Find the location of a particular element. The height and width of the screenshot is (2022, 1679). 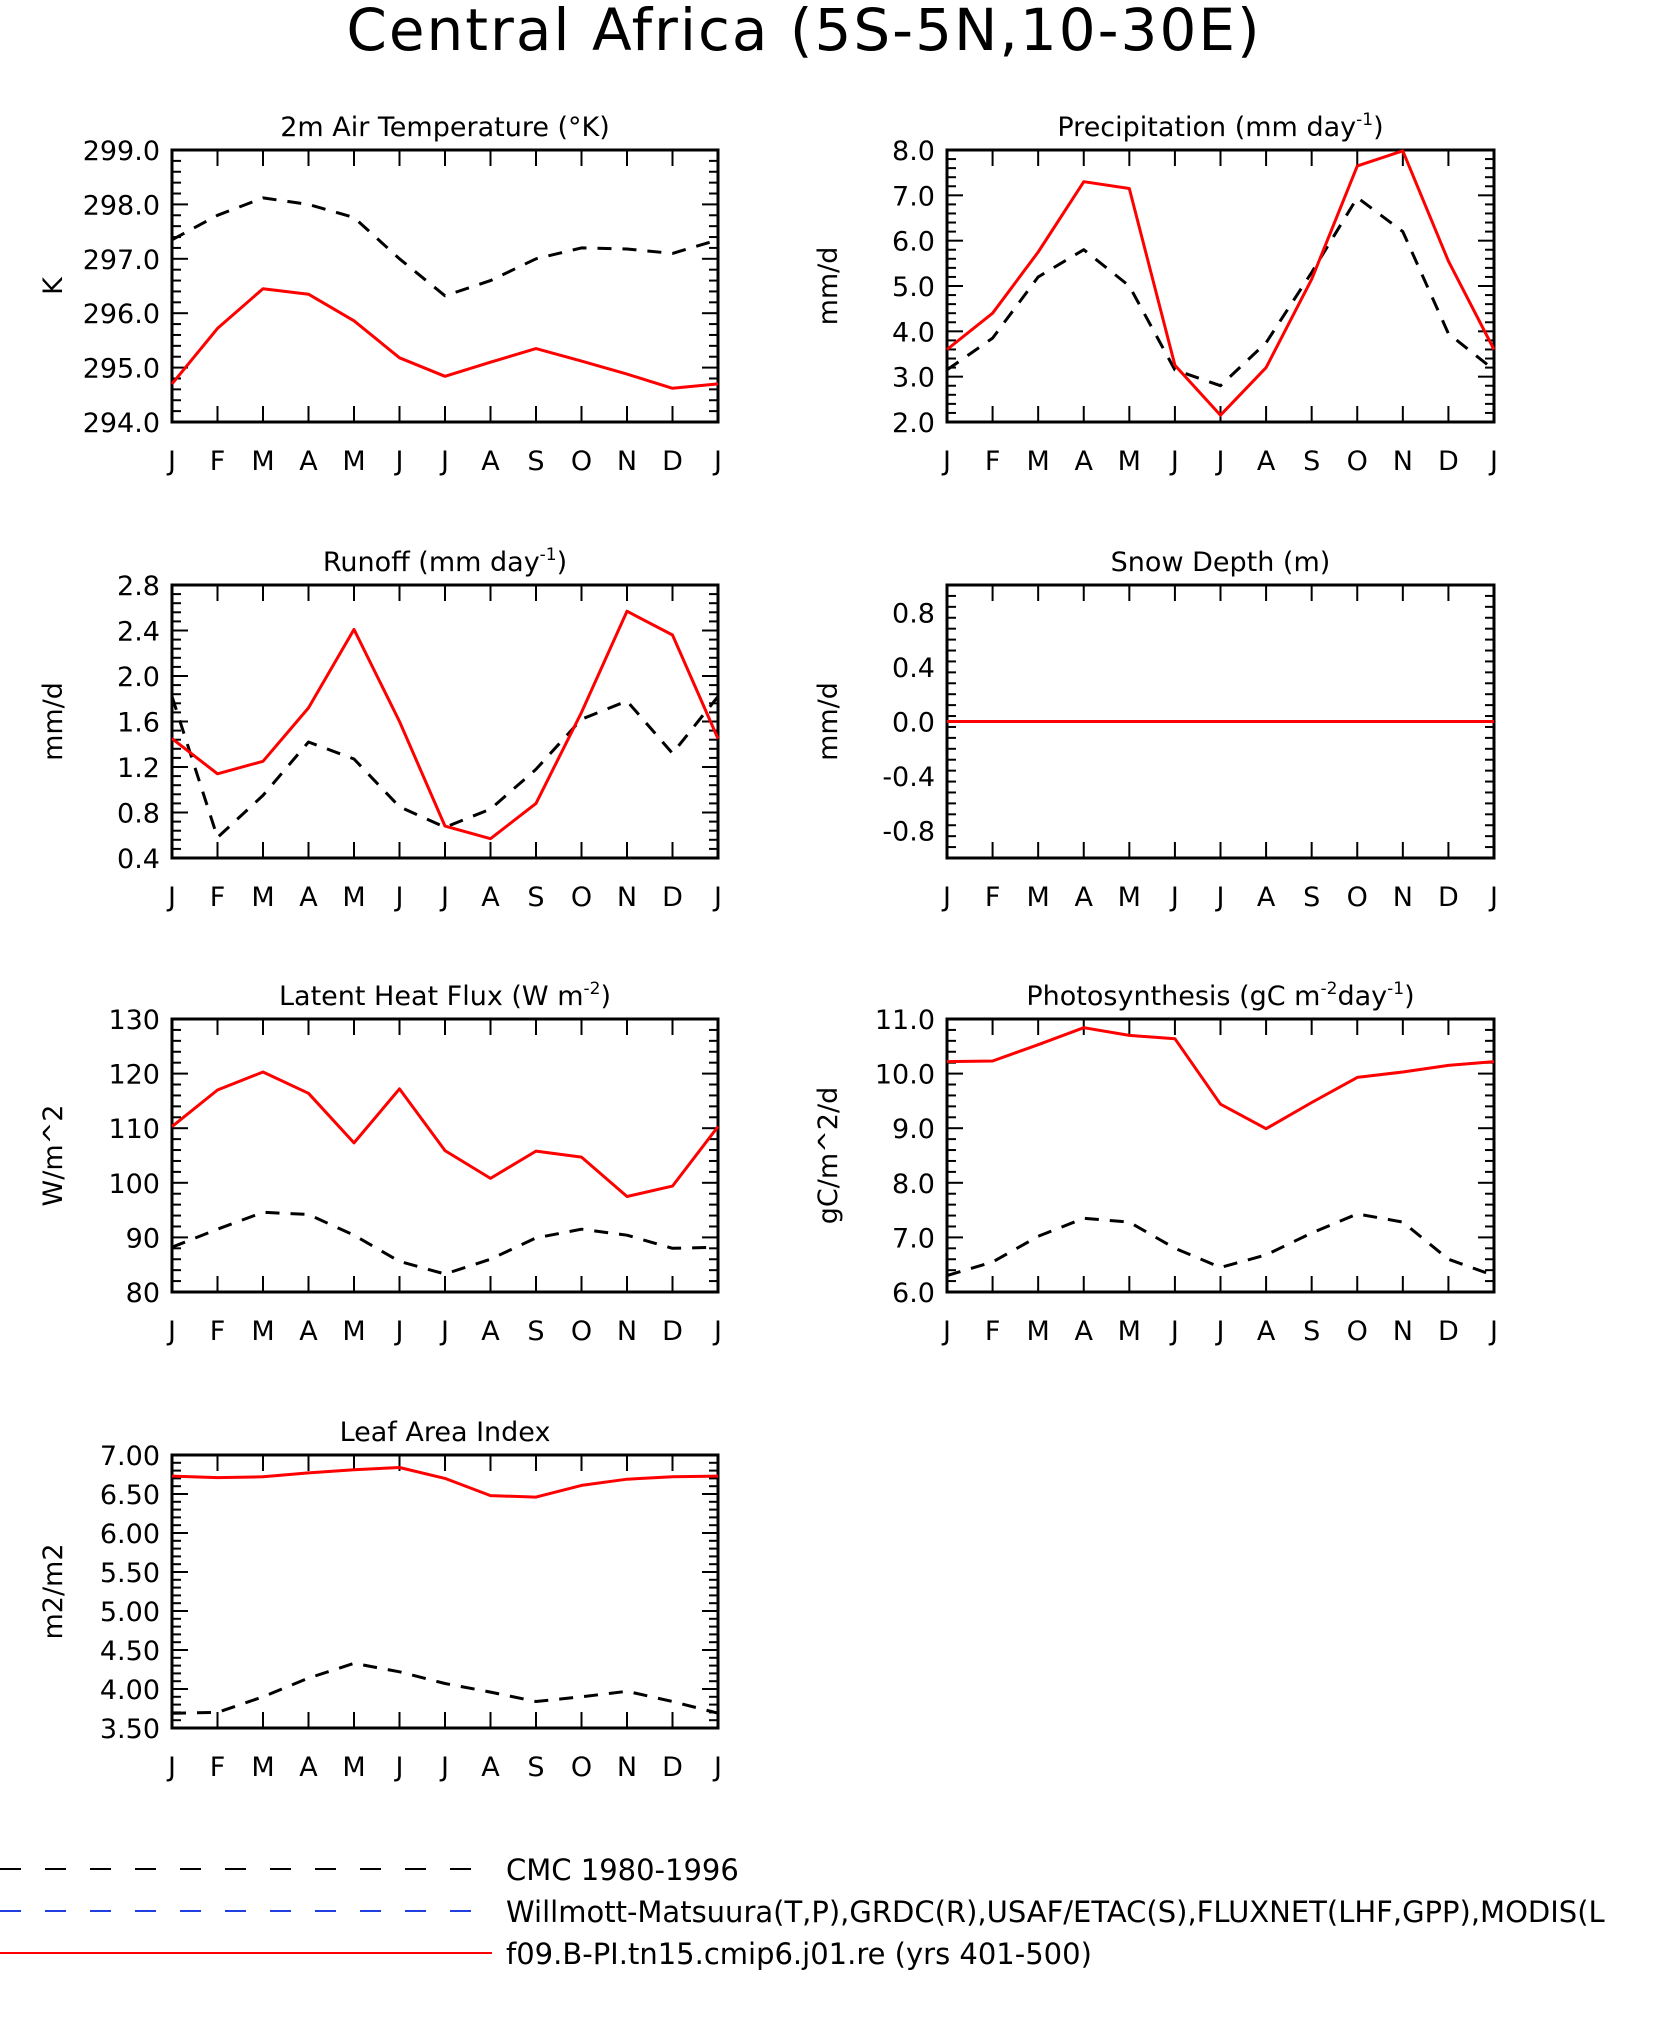

y-tick-label: 297.0 is located at coordinates (121, 260).